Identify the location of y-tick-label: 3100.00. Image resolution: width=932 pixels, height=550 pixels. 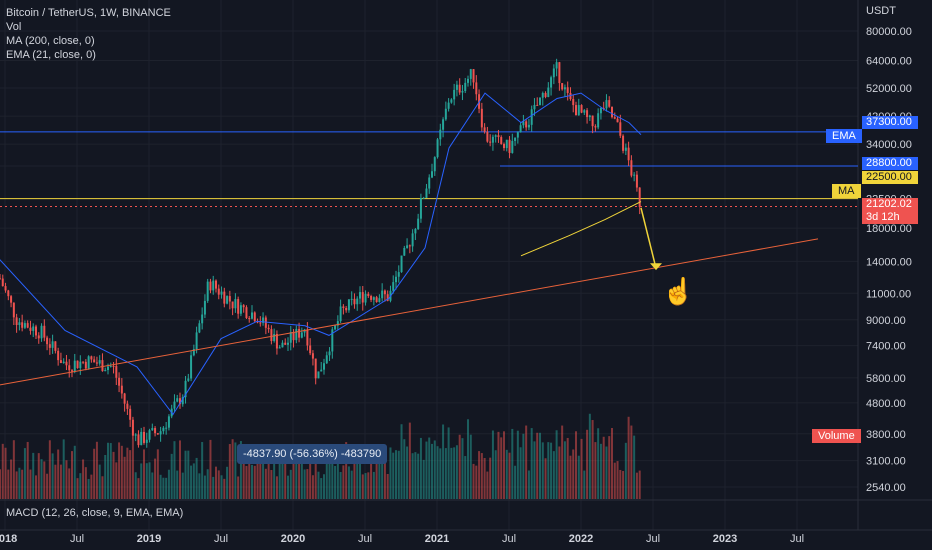
(886, 462).